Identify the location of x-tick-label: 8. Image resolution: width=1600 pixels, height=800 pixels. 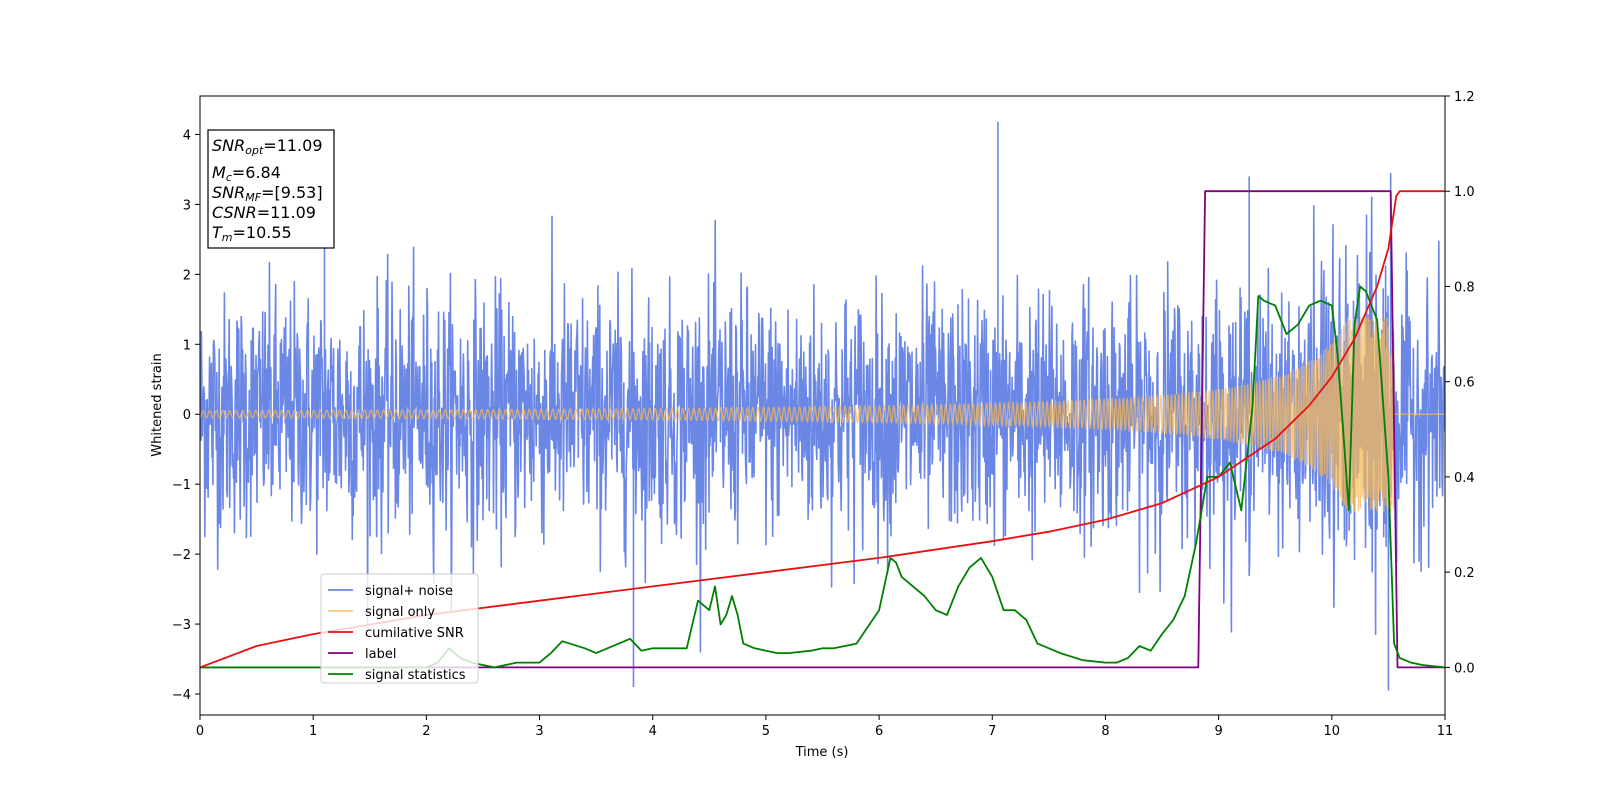
(1105, 731).